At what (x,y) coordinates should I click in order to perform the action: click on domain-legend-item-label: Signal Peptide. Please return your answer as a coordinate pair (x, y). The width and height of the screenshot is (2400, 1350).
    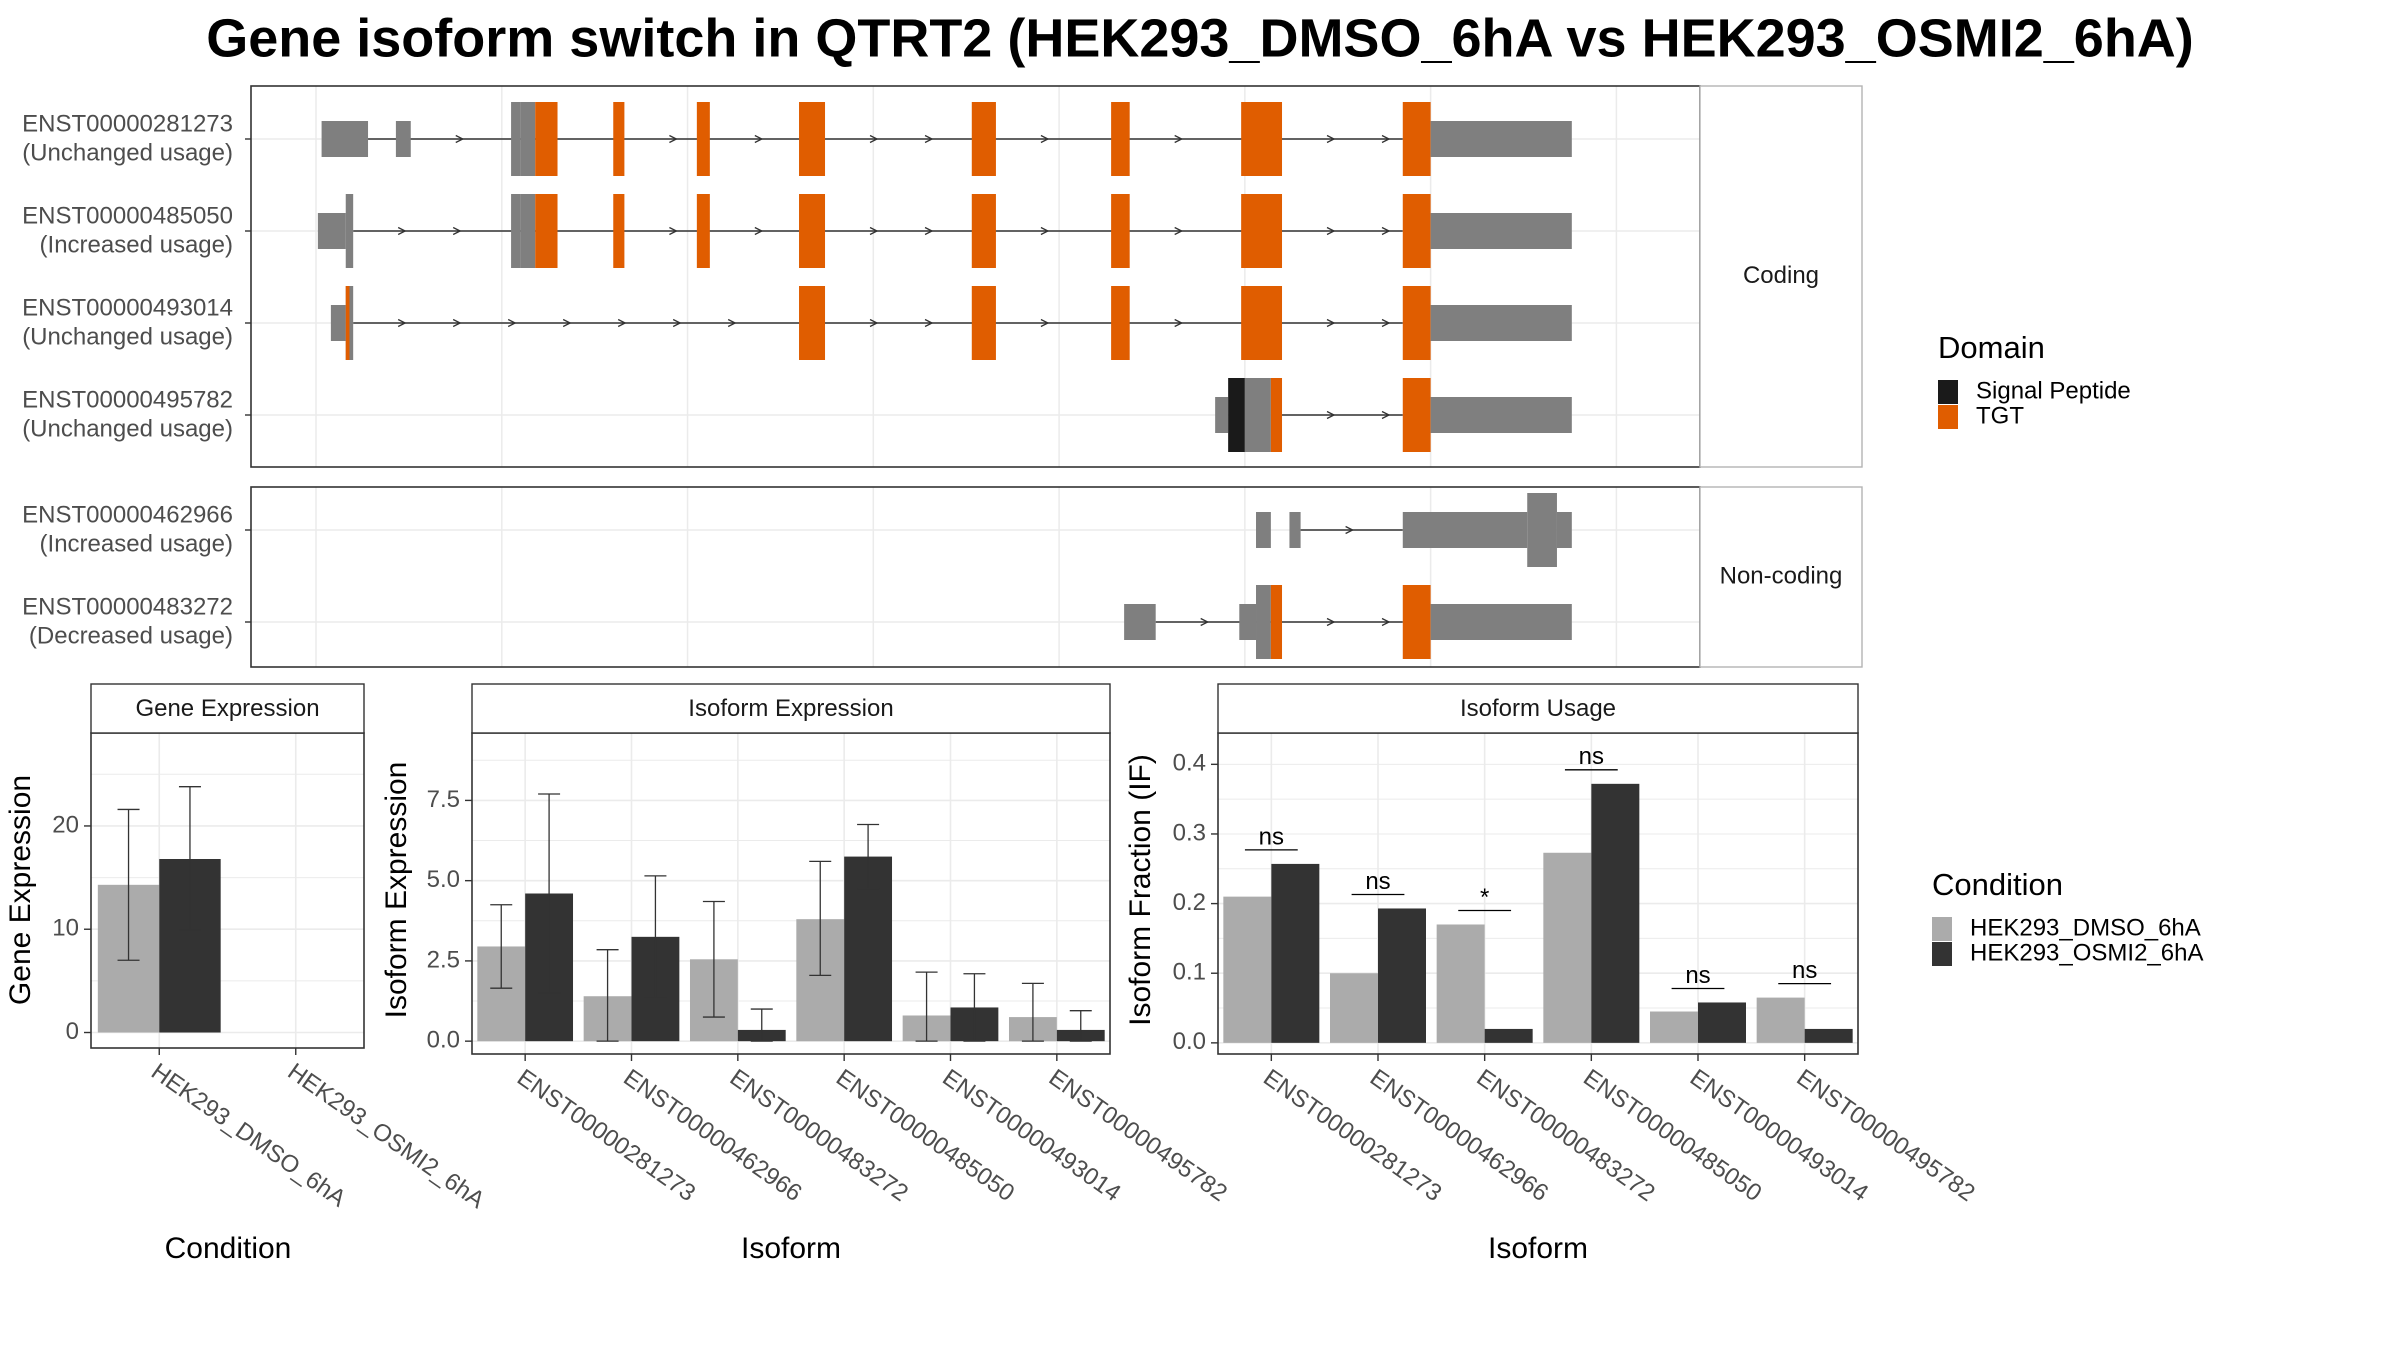
    Looking at the image, I should click on (2053, 390).